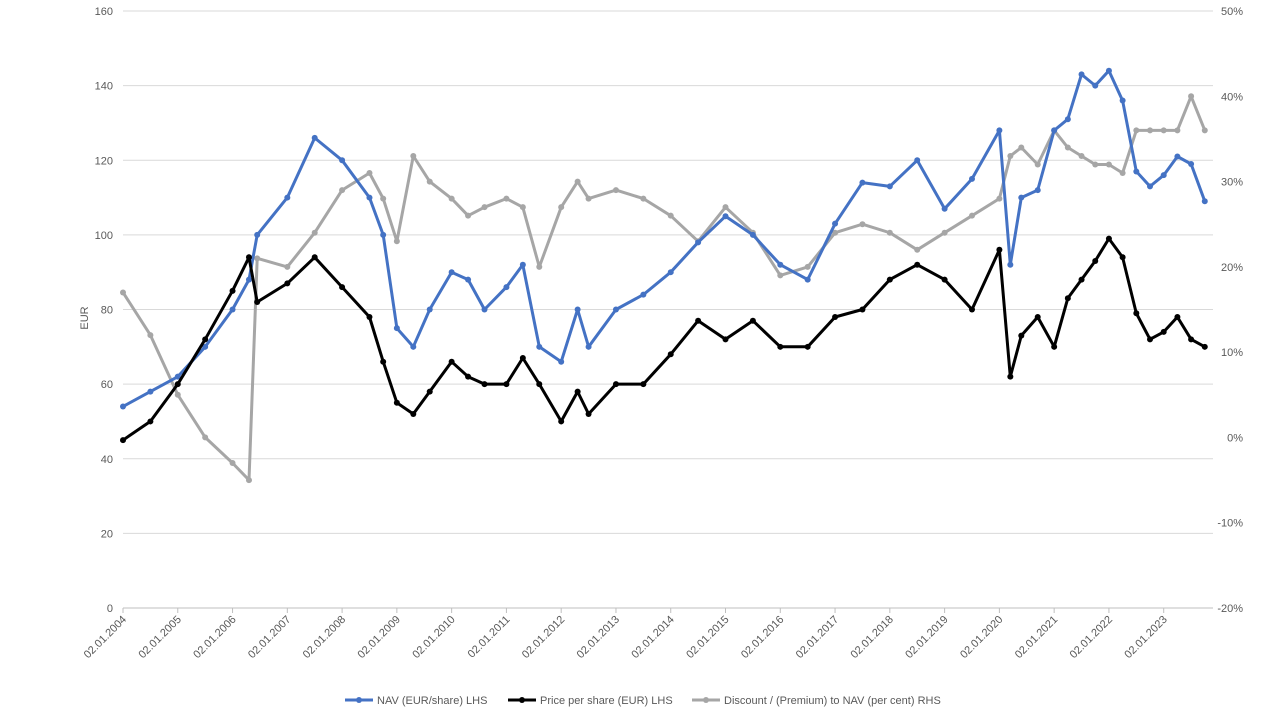  Describe the element at coordinates (433, 637) in the screenshot. I see `x-tick-label: 02.01.2010` at that location.